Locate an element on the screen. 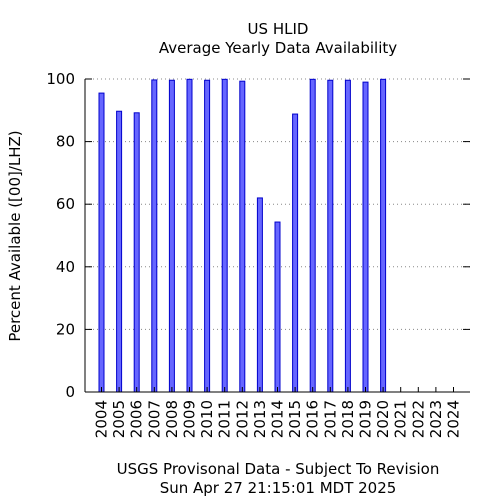 The width and height of the screenshot is (500, 500). x-tick-label: 2020 is located at coordinates (383, 419).